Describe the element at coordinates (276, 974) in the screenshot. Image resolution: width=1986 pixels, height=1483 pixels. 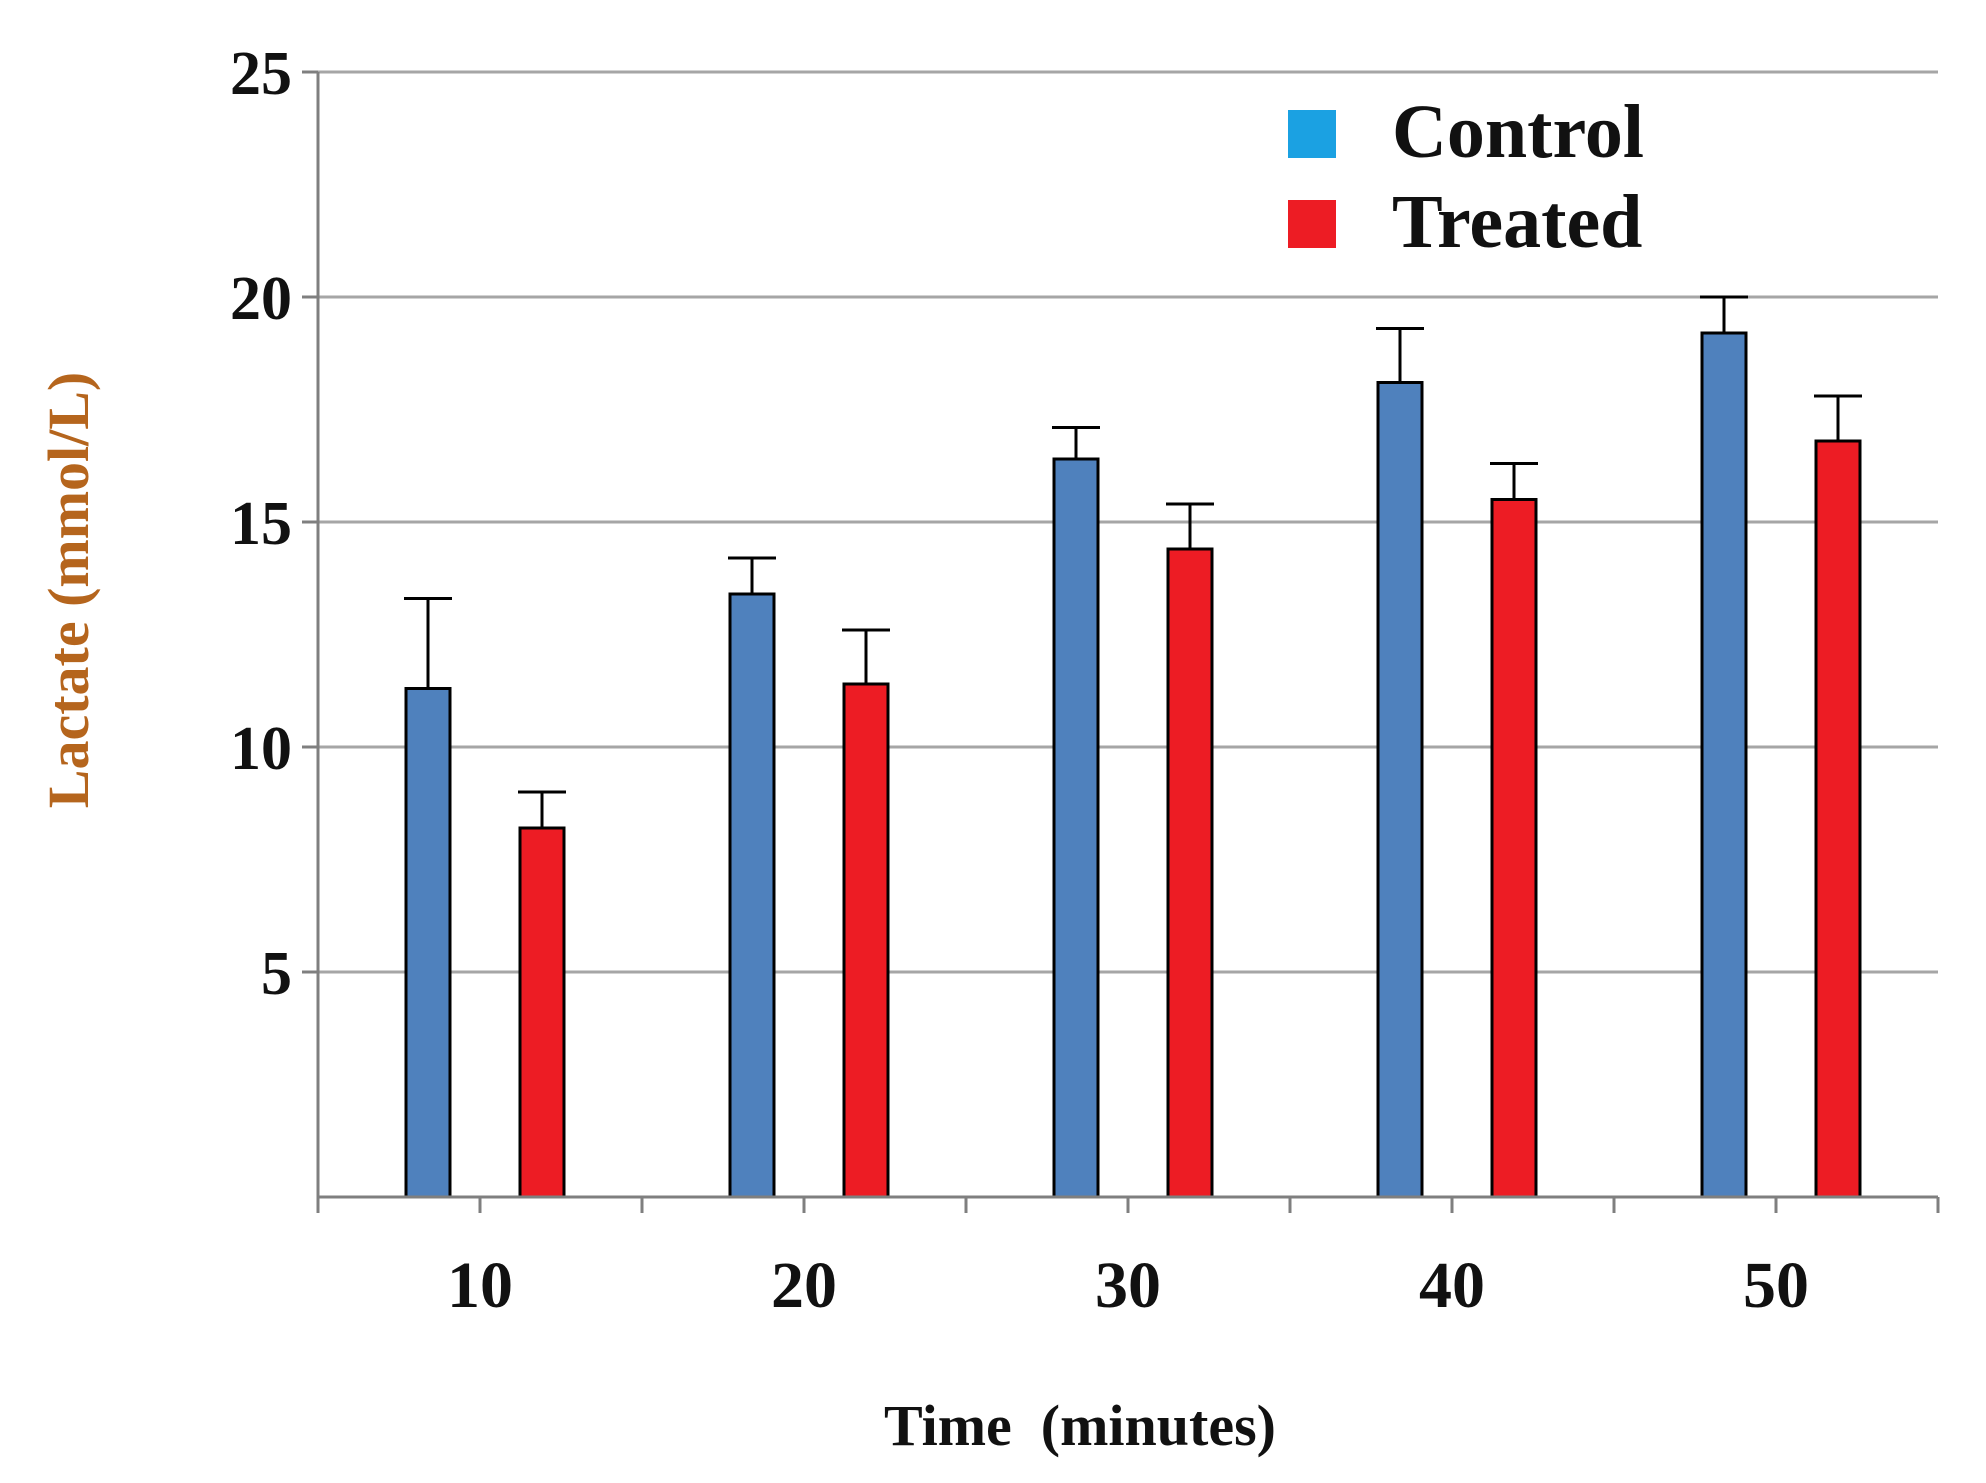
I see `y-tick-label: 5` at that location.